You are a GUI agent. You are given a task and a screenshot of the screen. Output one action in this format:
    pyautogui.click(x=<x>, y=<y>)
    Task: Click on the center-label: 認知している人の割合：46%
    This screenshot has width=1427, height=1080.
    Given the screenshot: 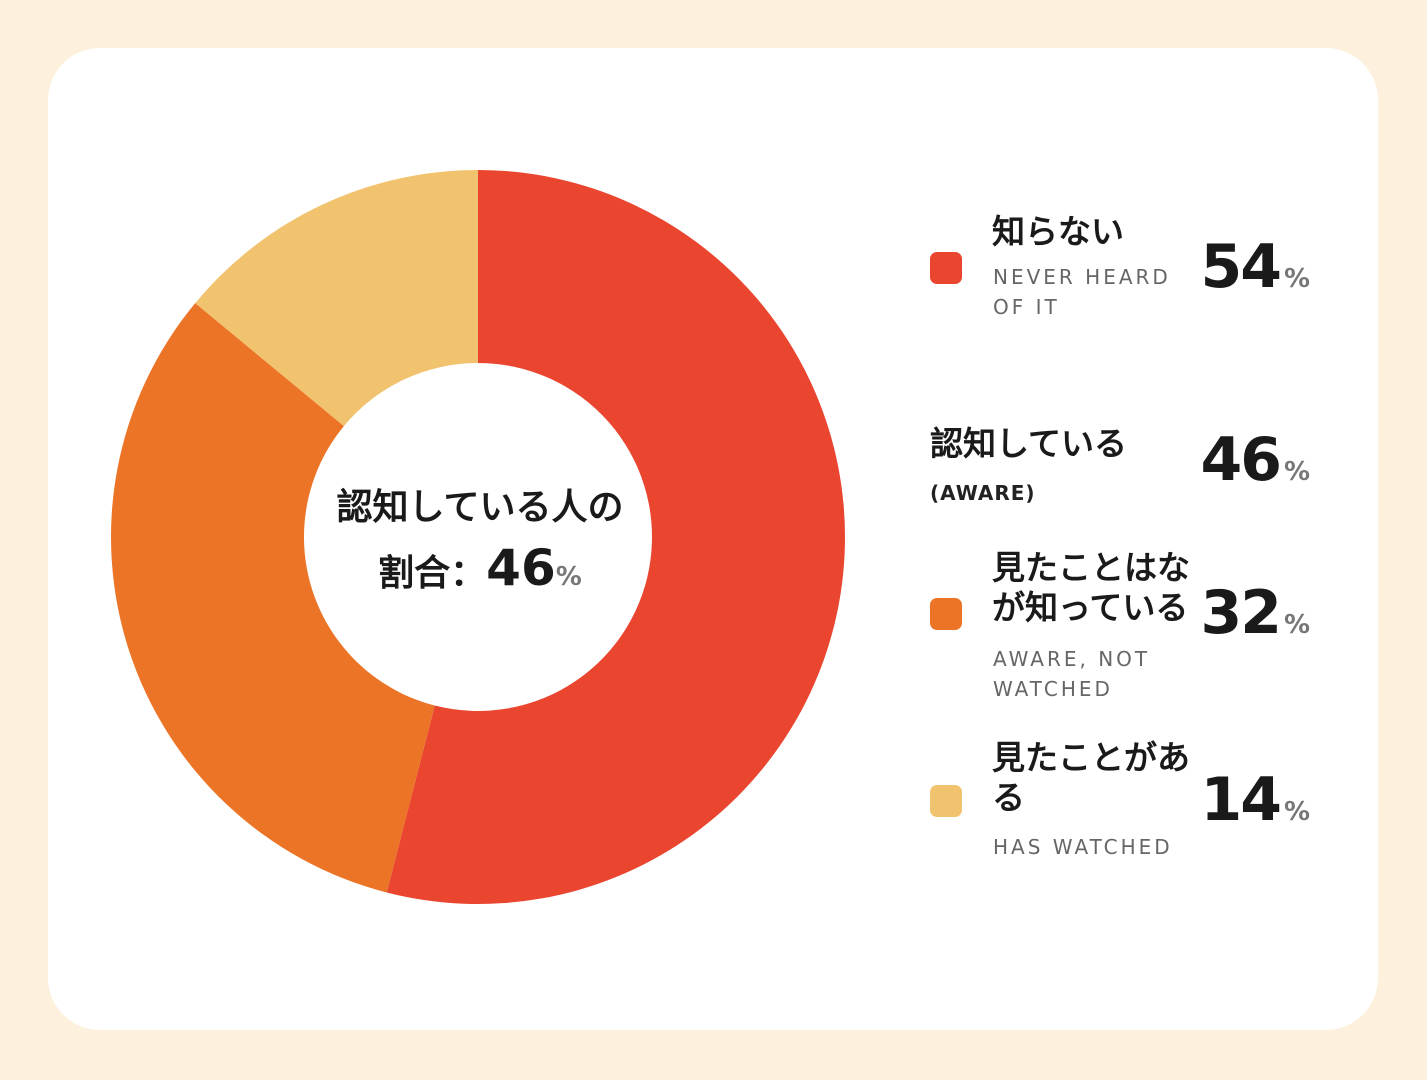 What is the action you would take?
    pyautogui.click(x=480, y=542)
    